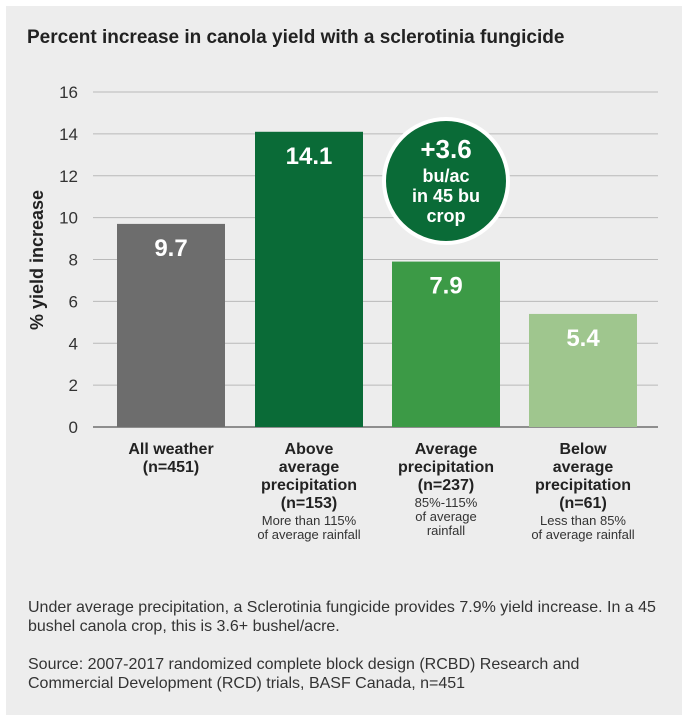 The height and width of the screenshot is (721, 688). I want to click on category-label: (n=61), so click(583, 503).